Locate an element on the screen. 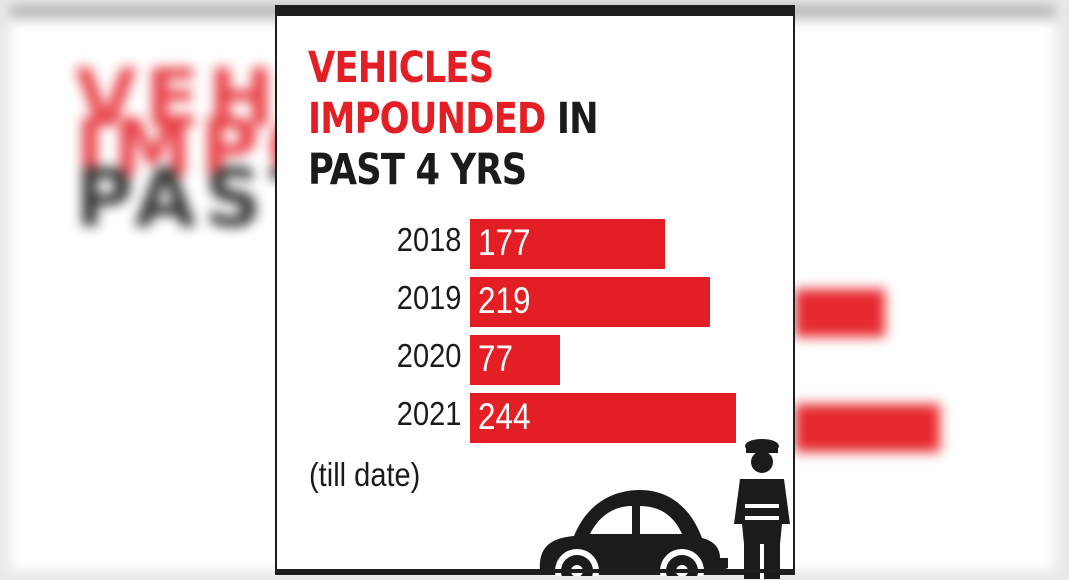  title-line2-black: IN is located at coordinates (572, 119).